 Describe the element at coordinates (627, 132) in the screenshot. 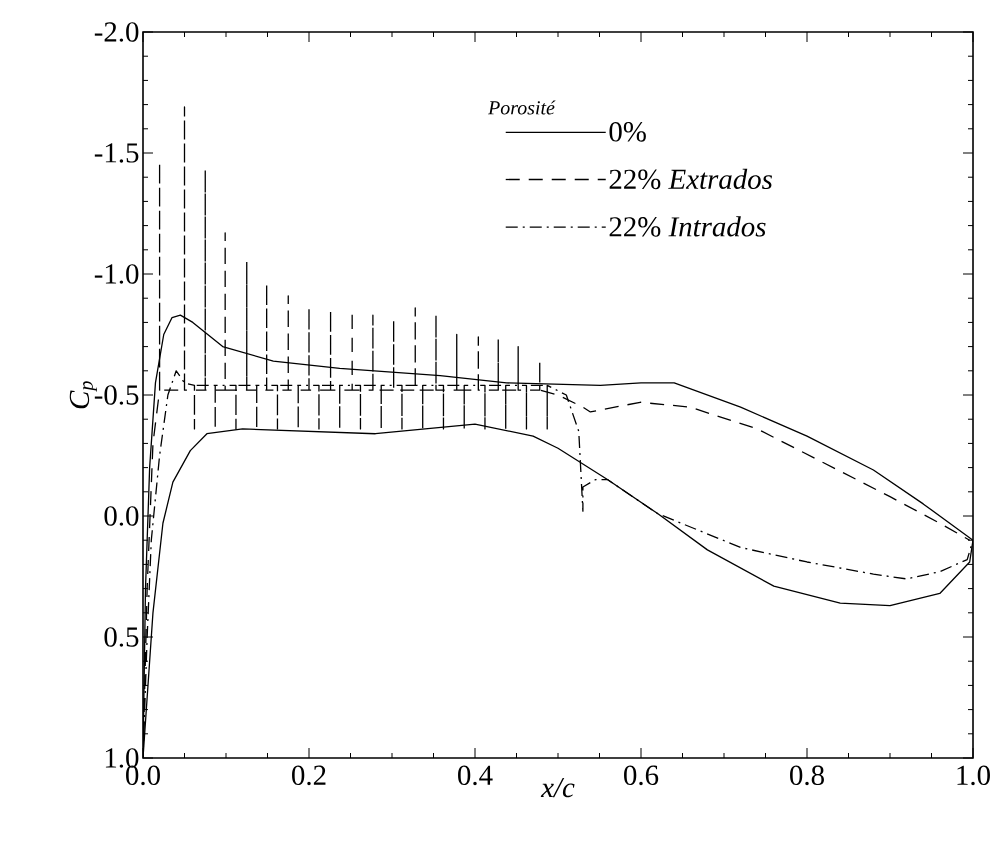

I see `legend-label: 0%` at that location.